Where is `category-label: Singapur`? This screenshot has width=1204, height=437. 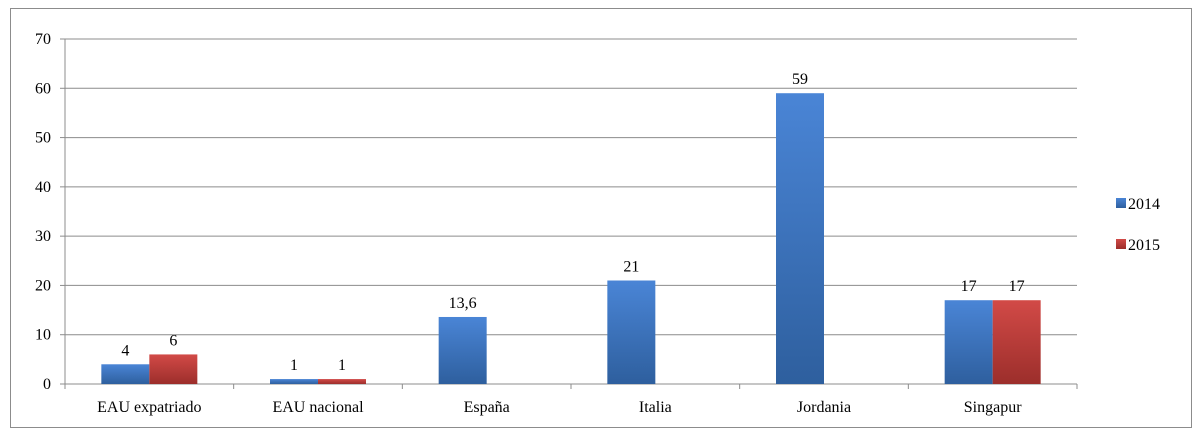
category-label: Singapur is located at coordinates (993, 407).